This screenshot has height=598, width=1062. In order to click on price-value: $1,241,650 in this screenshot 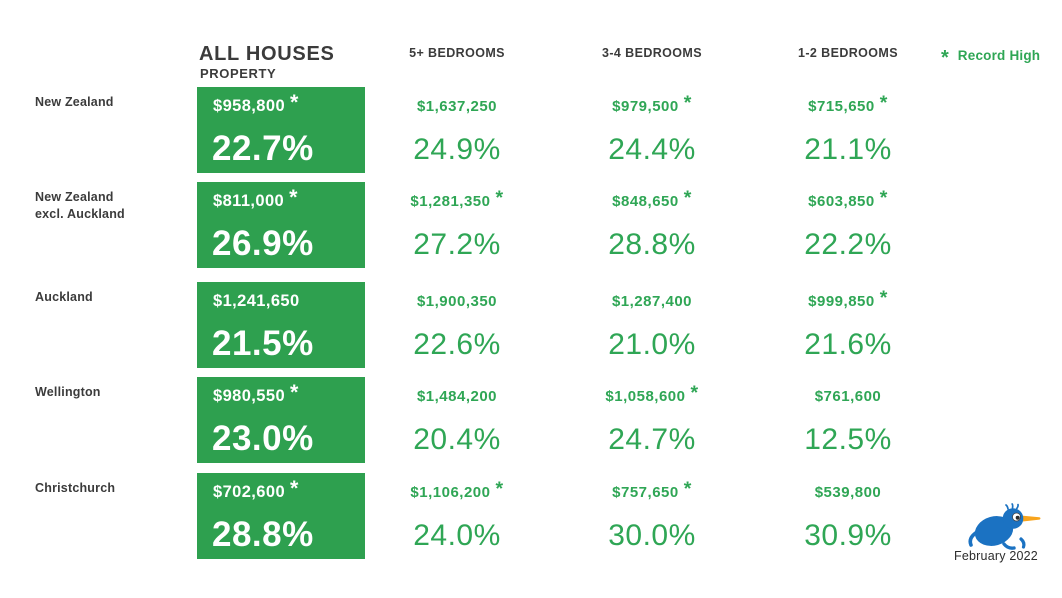, I will do `click(256, 301)`.